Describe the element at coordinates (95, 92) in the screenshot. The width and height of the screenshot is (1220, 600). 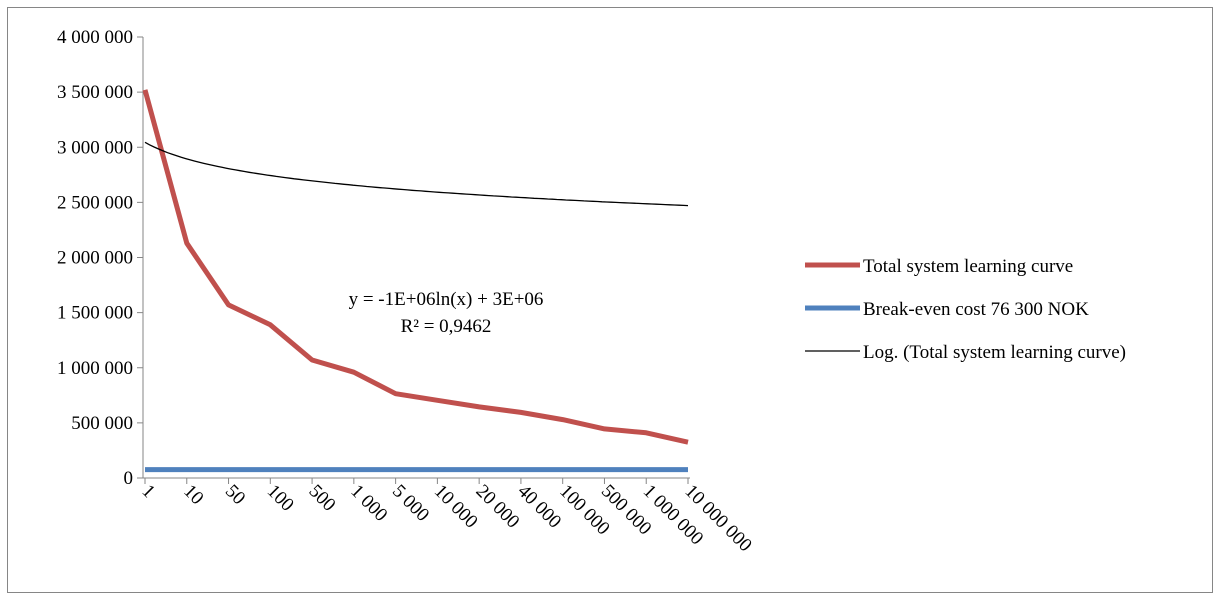
I see `y-tick-label: 3 500 000` at that location.